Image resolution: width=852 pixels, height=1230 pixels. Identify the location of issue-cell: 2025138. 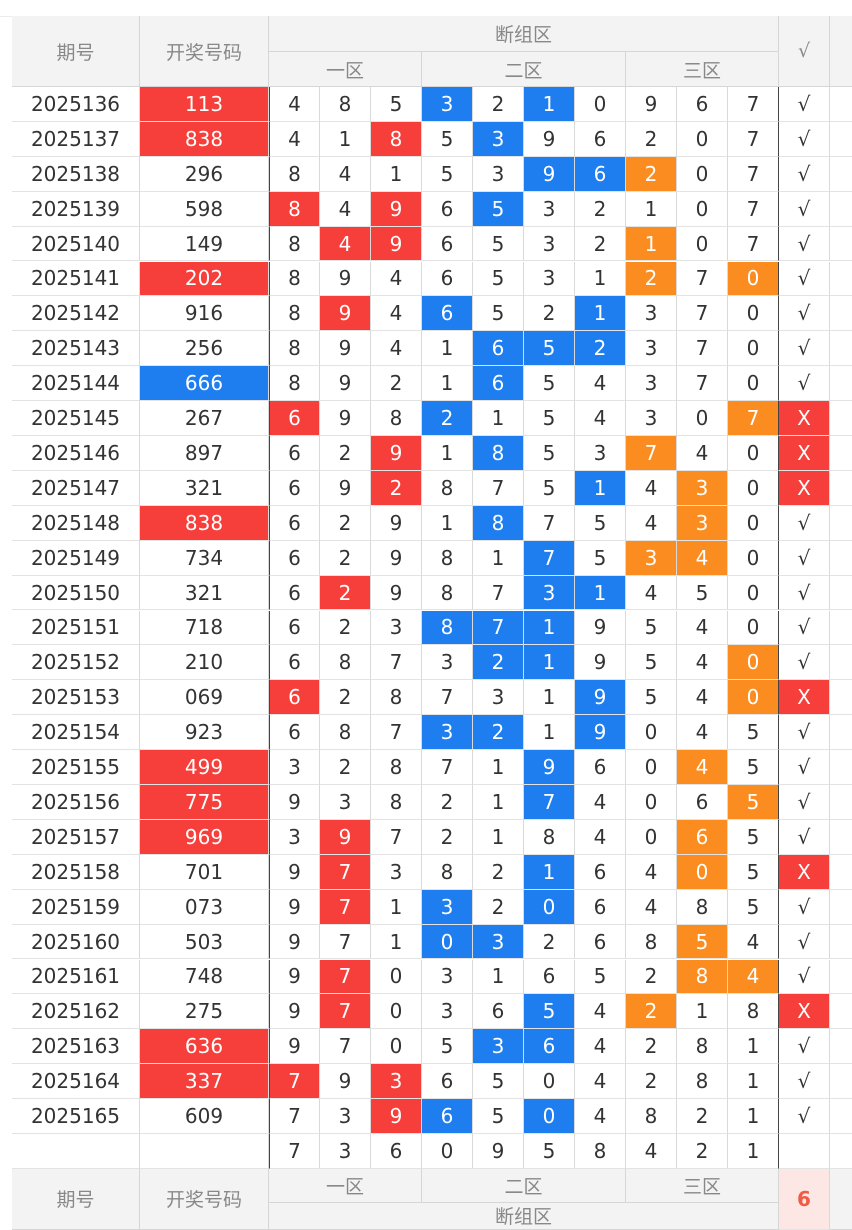
(76, 174).